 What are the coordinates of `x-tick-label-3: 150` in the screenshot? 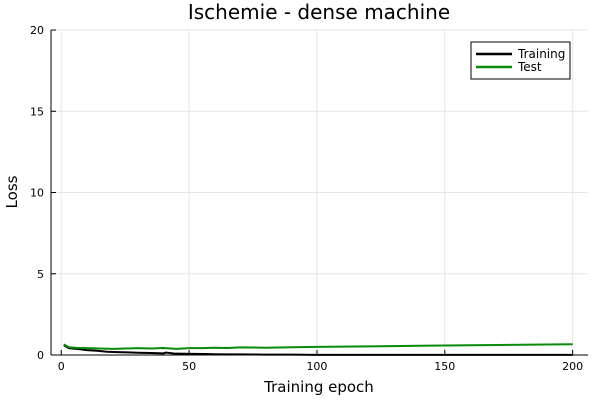 It's located at (444, 366).